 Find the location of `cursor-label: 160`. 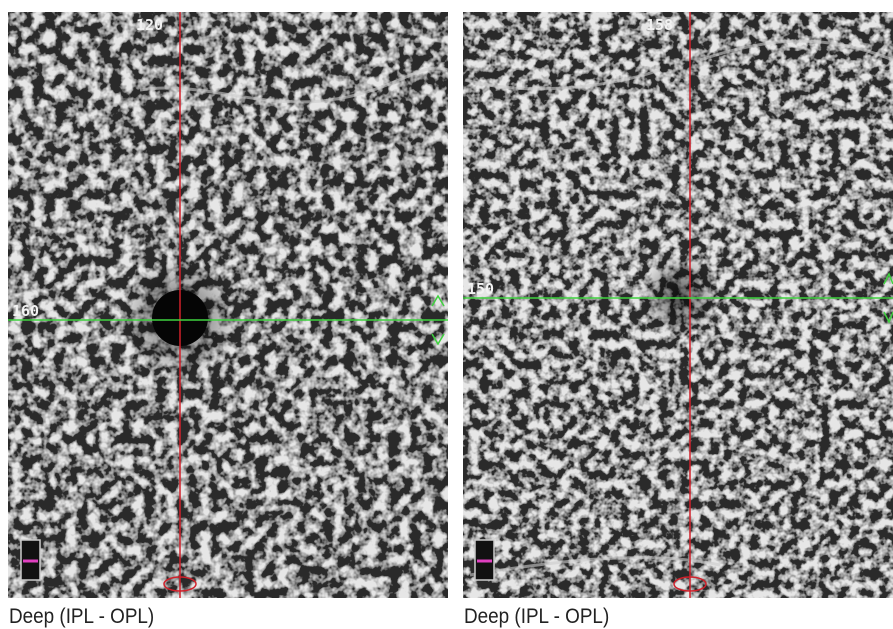

cursor-label: 160 is located at coordinates (25, 311).